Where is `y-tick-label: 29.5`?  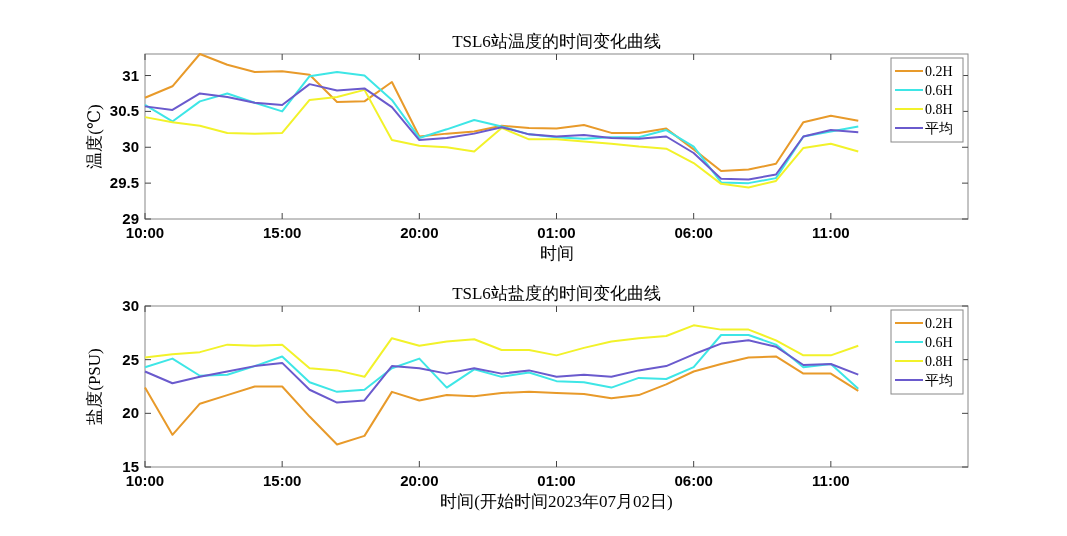
y-tick-label: 29.5 is located at coordinates (124, 183).